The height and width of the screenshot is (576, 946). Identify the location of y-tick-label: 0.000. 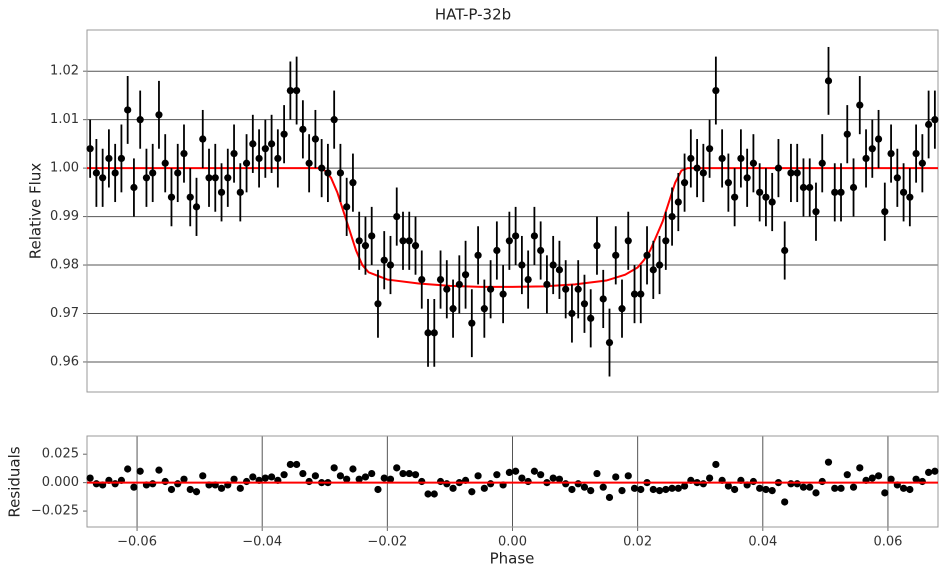
(60, 482).